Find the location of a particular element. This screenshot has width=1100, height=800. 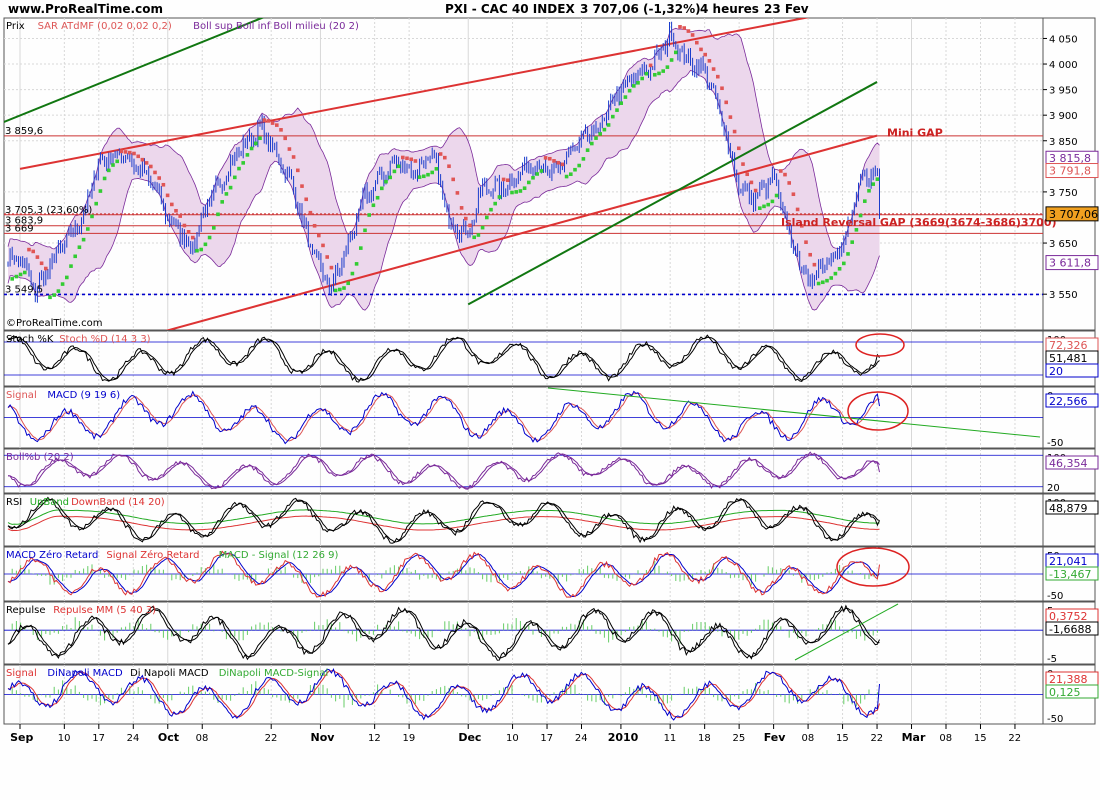

value-tag-label: 22,566 is located at coordinates (1068, 401).